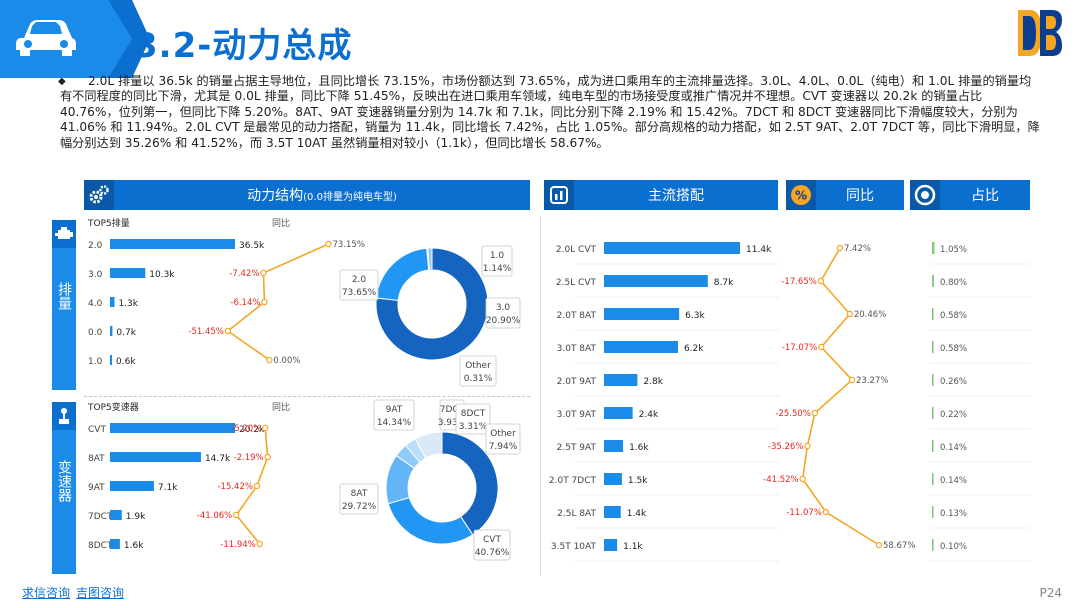 Image resolution: width=1080 pixels, height=608 pixels. What do you see at coordinates (953, 448) in the screenshot?
I see `share-label: 0.14%` at bounding box center [953, 448].